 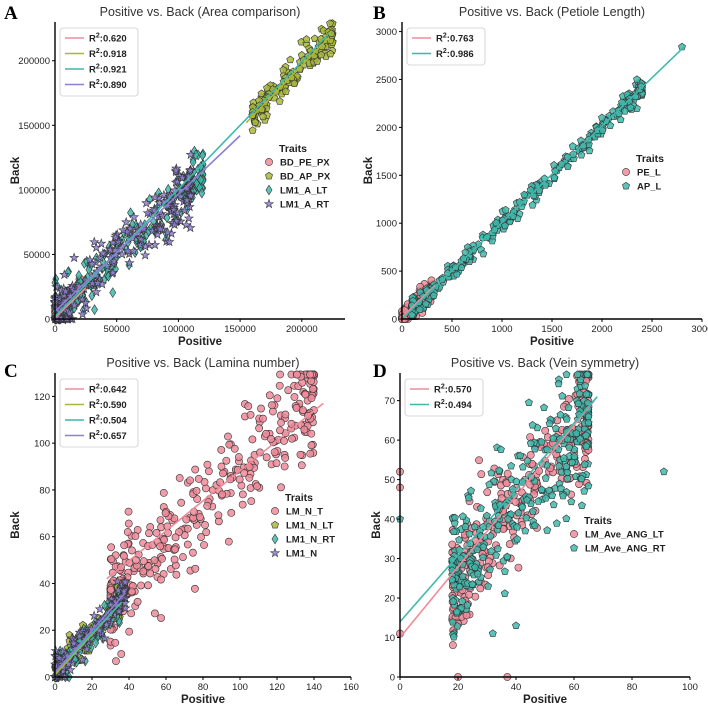 I want to click on traits-legend-label: BD_PE_PX, so click(x=305, y=163).